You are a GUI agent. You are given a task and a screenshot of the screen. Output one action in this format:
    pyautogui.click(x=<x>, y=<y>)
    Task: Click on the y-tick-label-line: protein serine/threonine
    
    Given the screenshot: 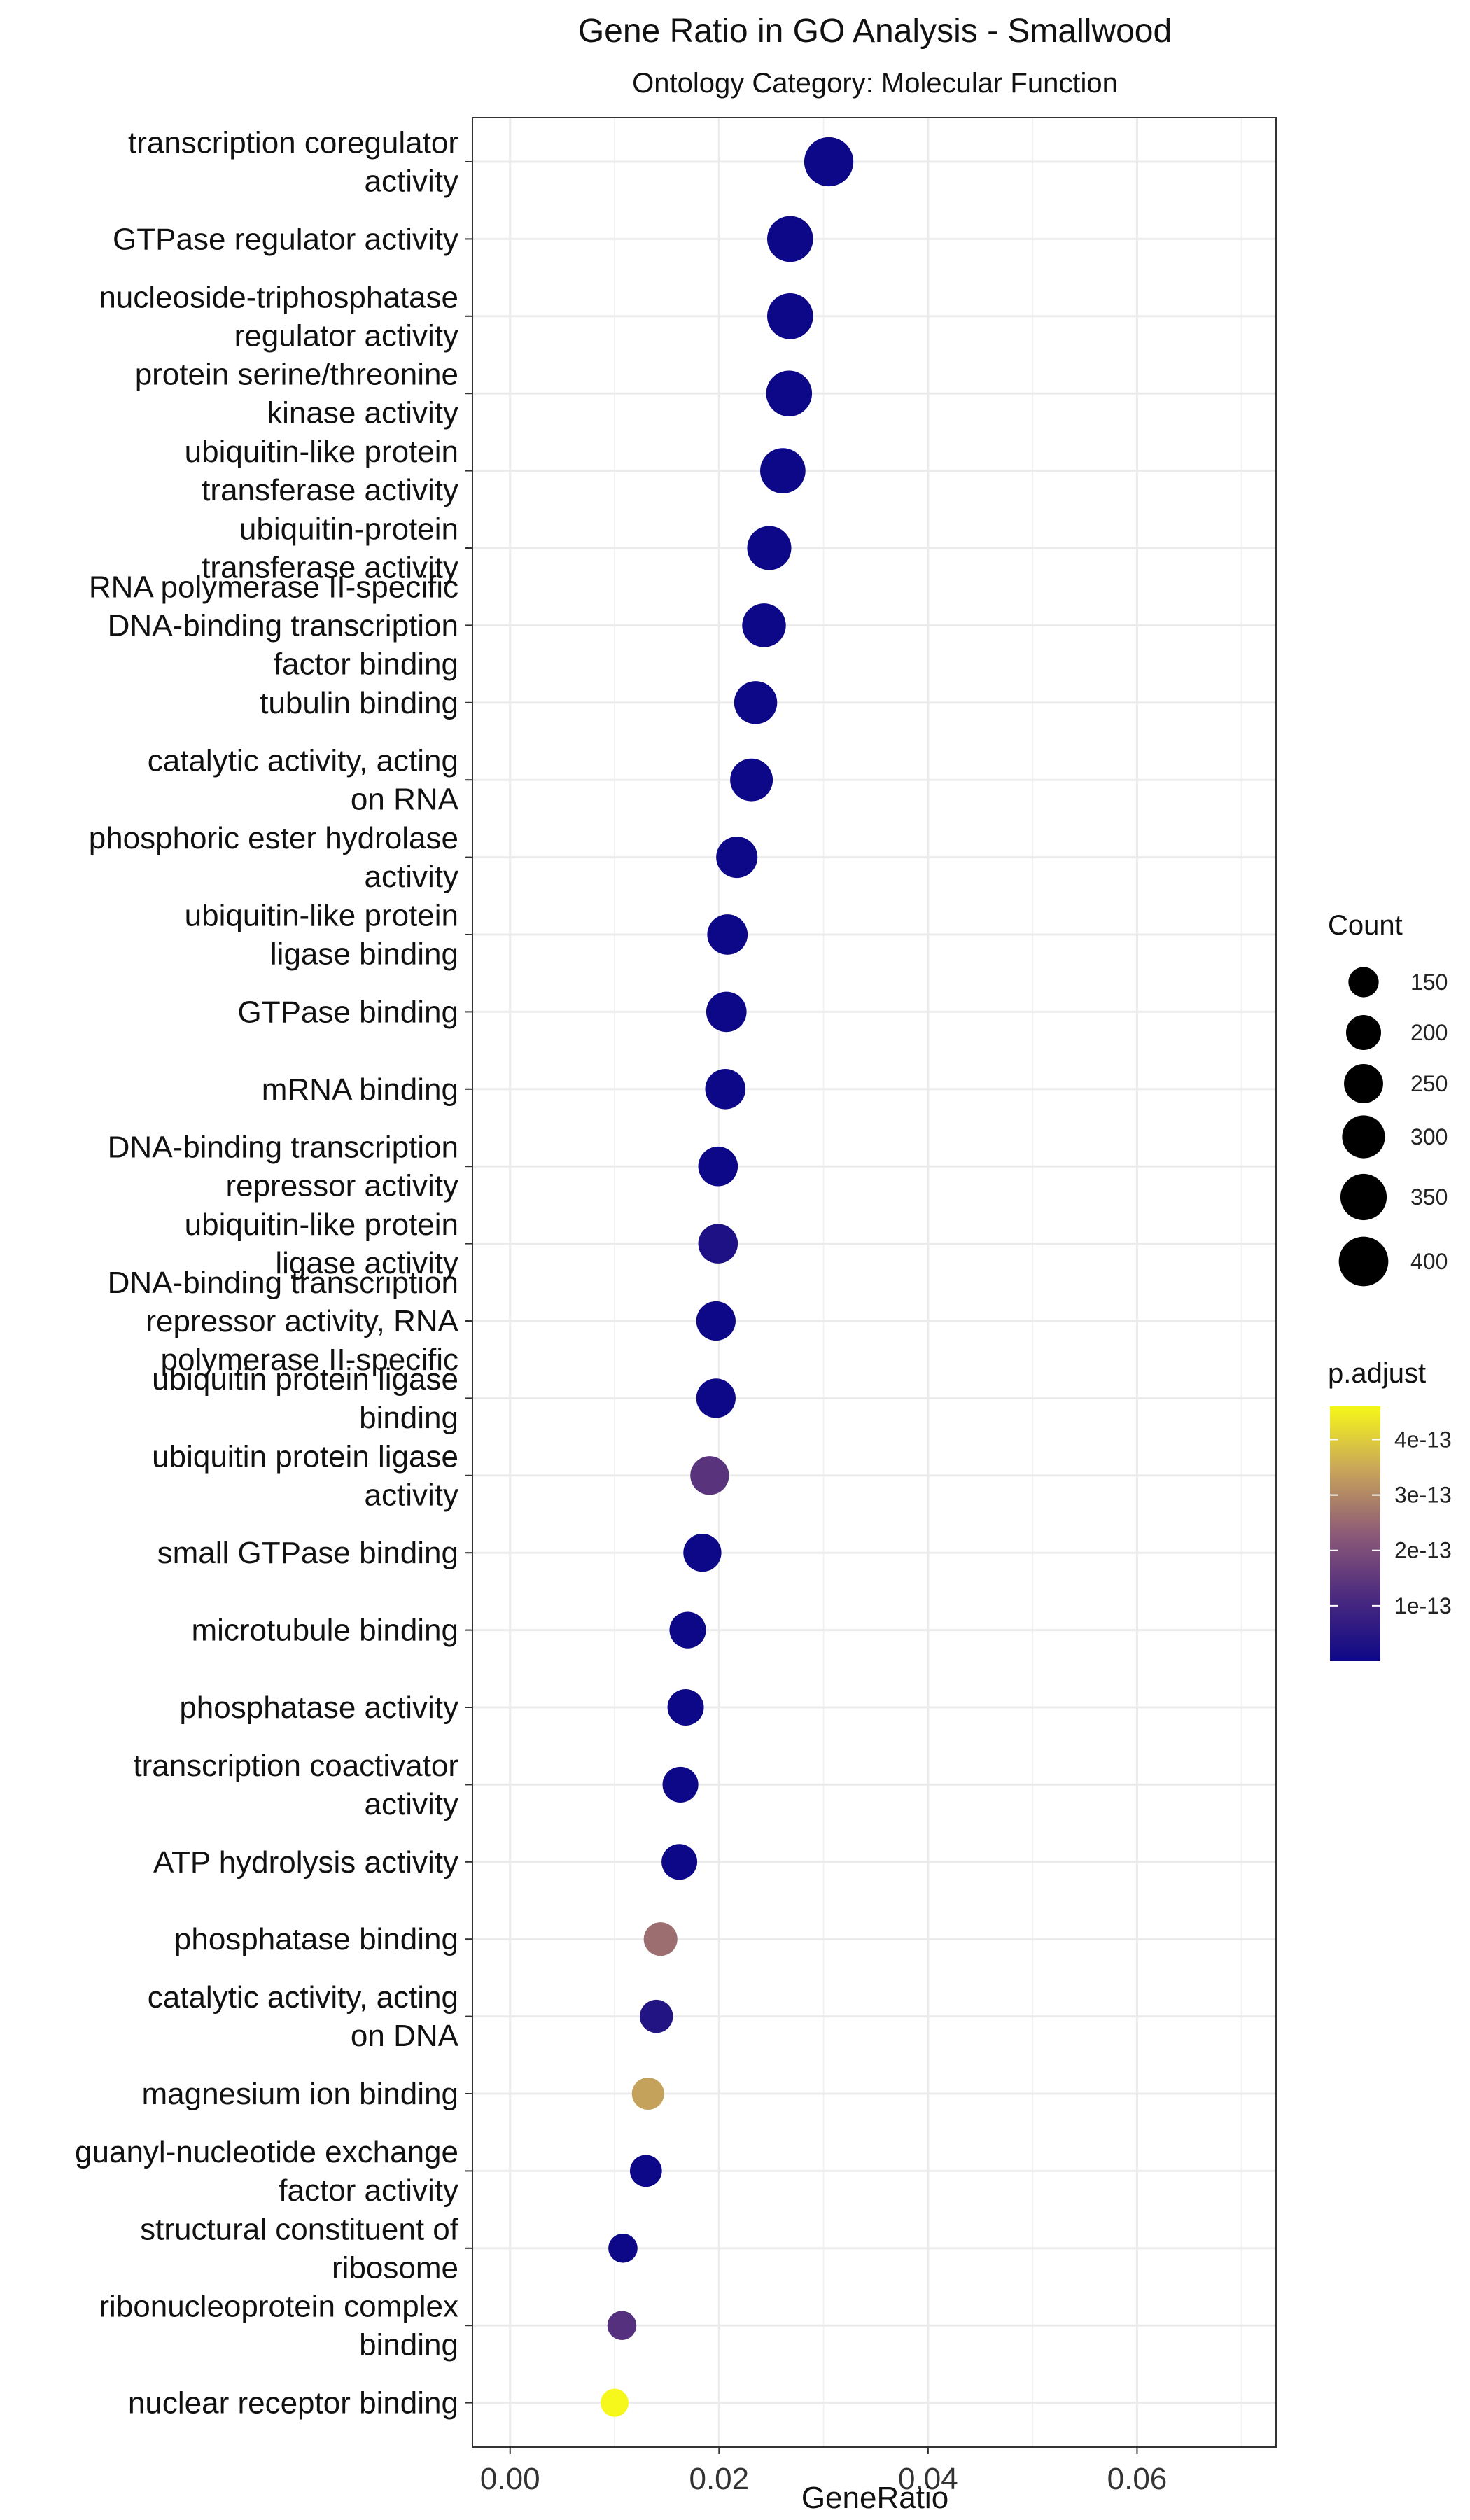 What is the action you would take?
    pyautogui.click(x=296, y=375)
    